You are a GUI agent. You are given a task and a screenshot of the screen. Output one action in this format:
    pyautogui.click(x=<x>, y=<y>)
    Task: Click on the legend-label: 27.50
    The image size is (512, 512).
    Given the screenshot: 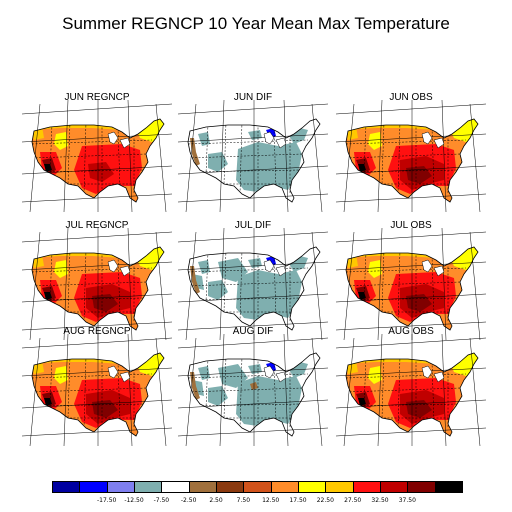 What is the action you would take?
    pyautogui.click(x=353, y=500)
    